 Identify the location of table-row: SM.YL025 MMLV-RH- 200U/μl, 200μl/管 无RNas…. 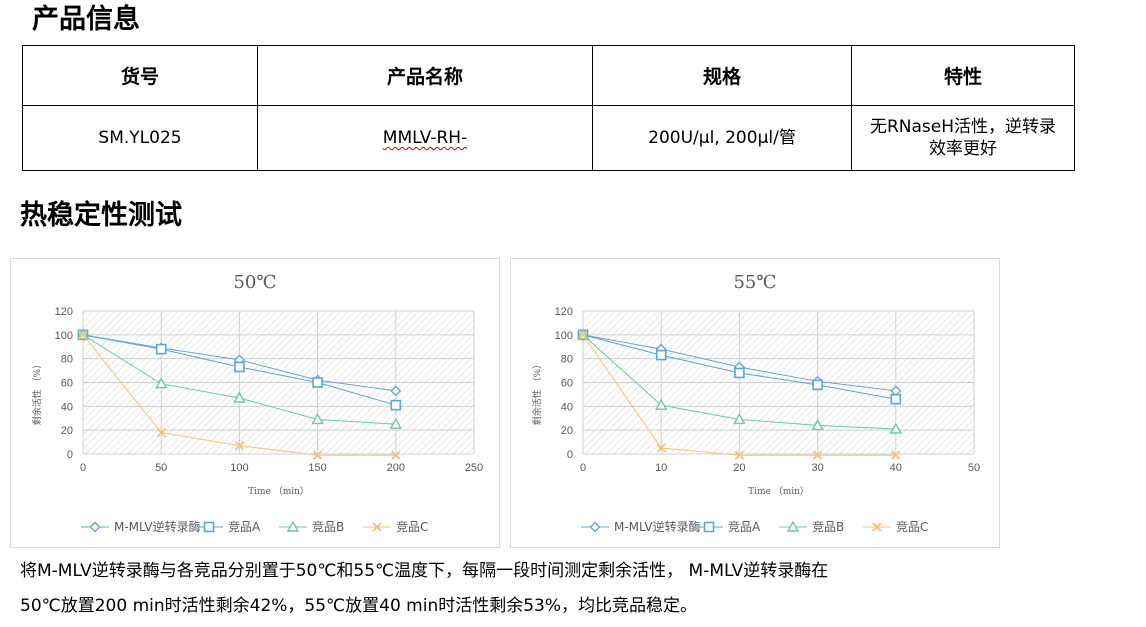
(548, 138).